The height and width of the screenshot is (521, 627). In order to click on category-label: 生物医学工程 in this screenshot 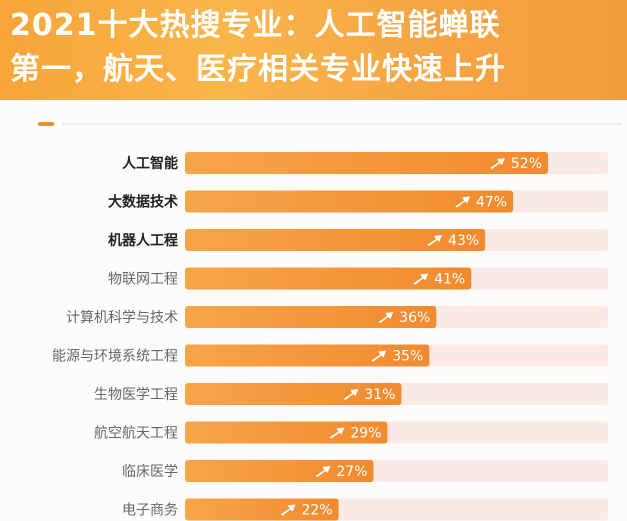, I will do `click(136, 395)`.